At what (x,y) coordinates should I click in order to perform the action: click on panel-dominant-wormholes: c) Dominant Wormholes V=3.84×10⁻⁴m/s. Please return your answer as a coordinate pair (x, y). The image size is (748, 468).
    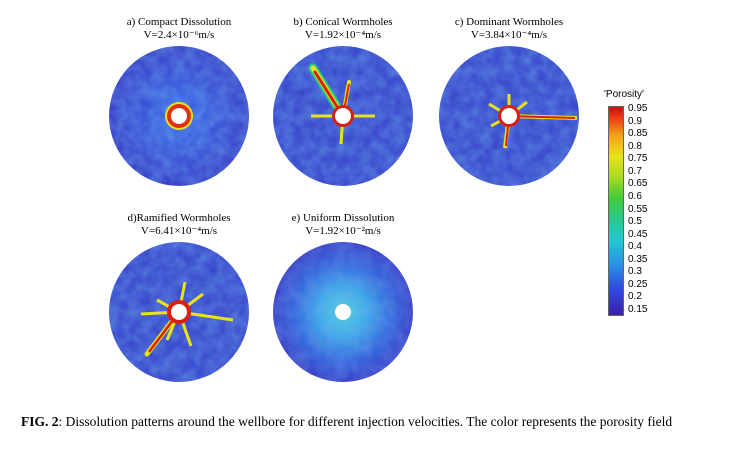
    Looking at the image, I should click on (509, 111).